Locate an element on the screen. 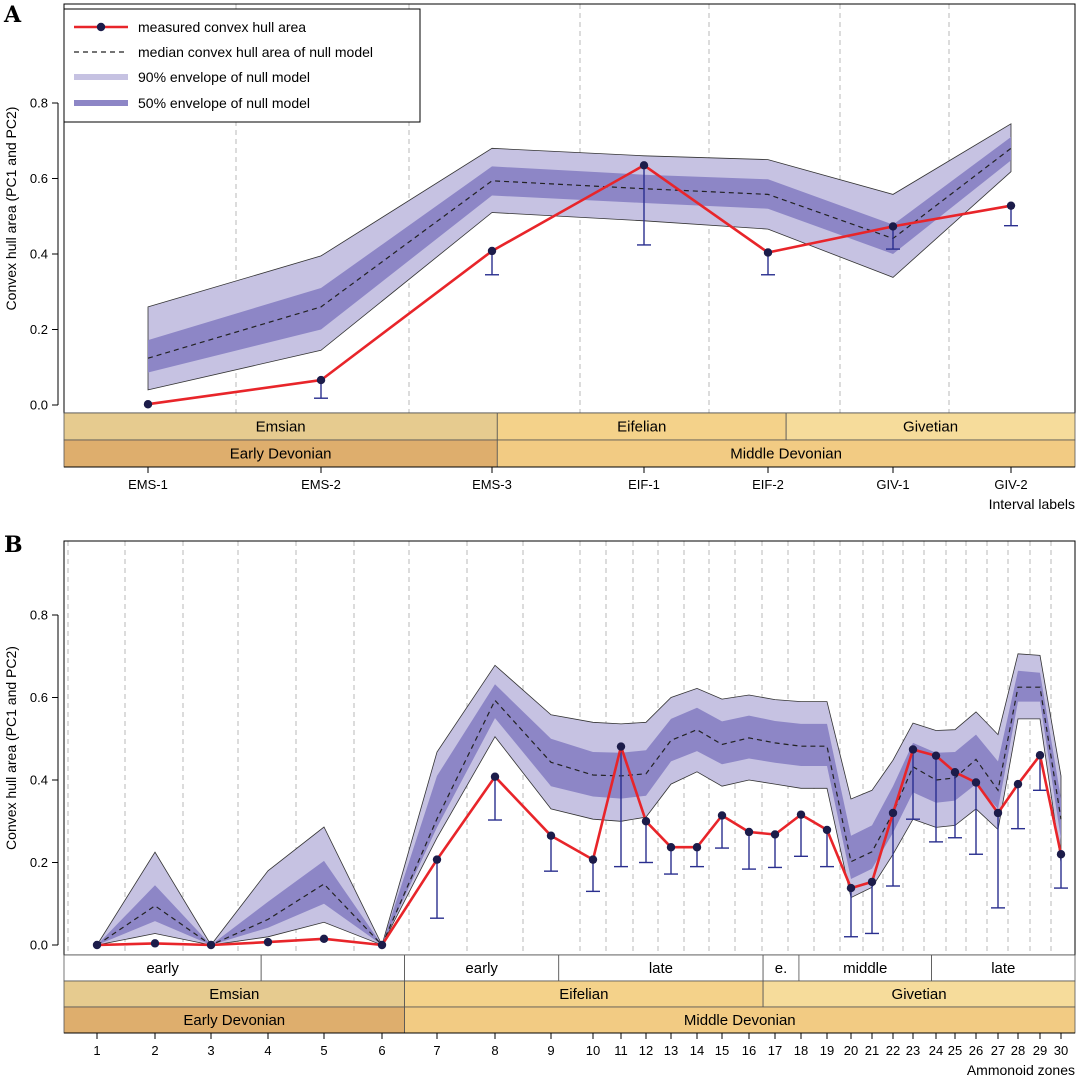  x-tick-label: 13 is located at coordinates (671, 1050).